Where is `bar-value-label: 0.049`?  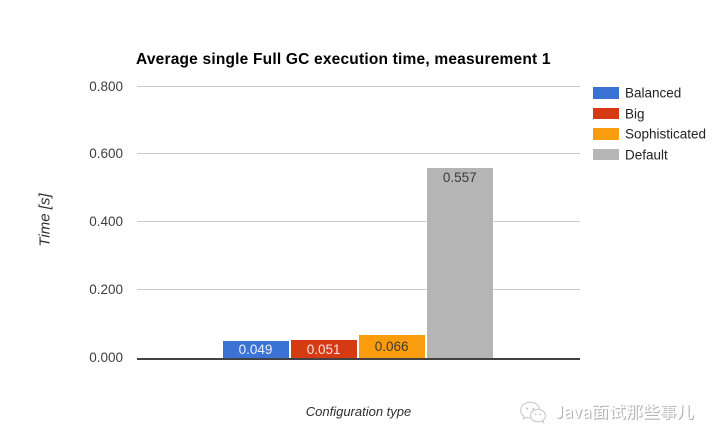 bar-value-label: 0.049 is located at coordinates (255, 350).